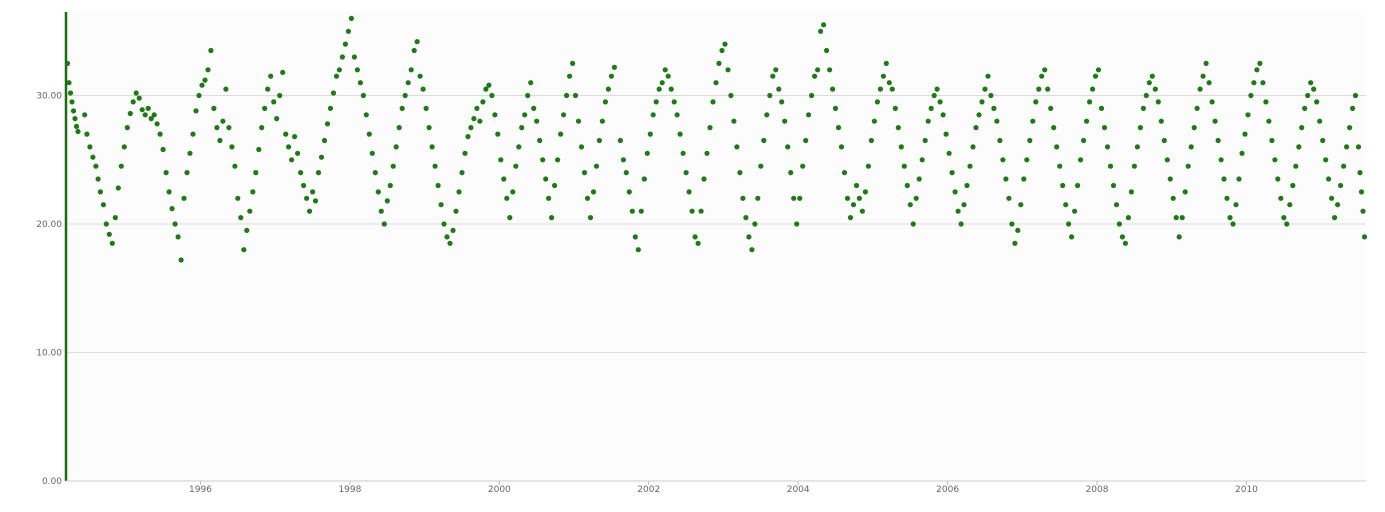  Describe the element at coordinates (499, 490) in the screenshot. I see `x-tick-label: 2000` at that location.